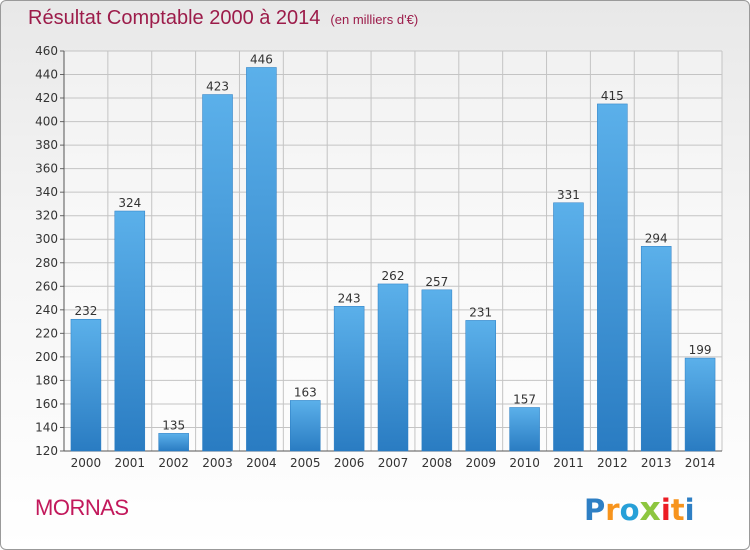  What do you see at coordinates (46, 239) in the screenshot?
I see `y-tick-label: 300` at bounding box center [46, 239].